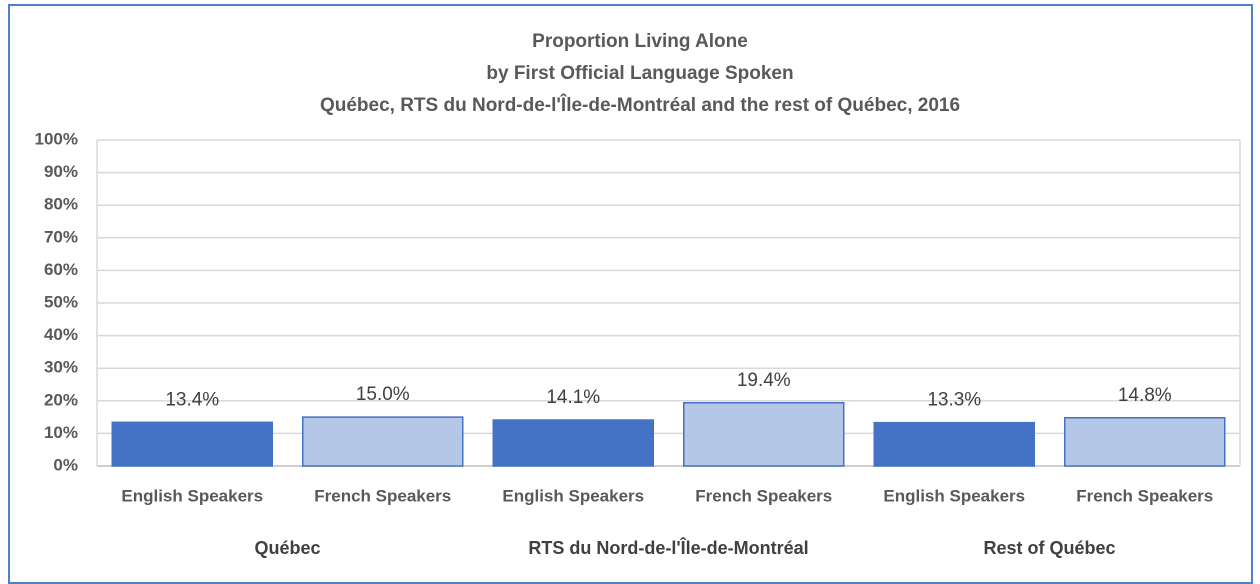 The width and height of the screenshot is (1260, 584). Describe the element at coordinates (192, 399) in the screenshot. I see `data-label: 13.4%` at that location.